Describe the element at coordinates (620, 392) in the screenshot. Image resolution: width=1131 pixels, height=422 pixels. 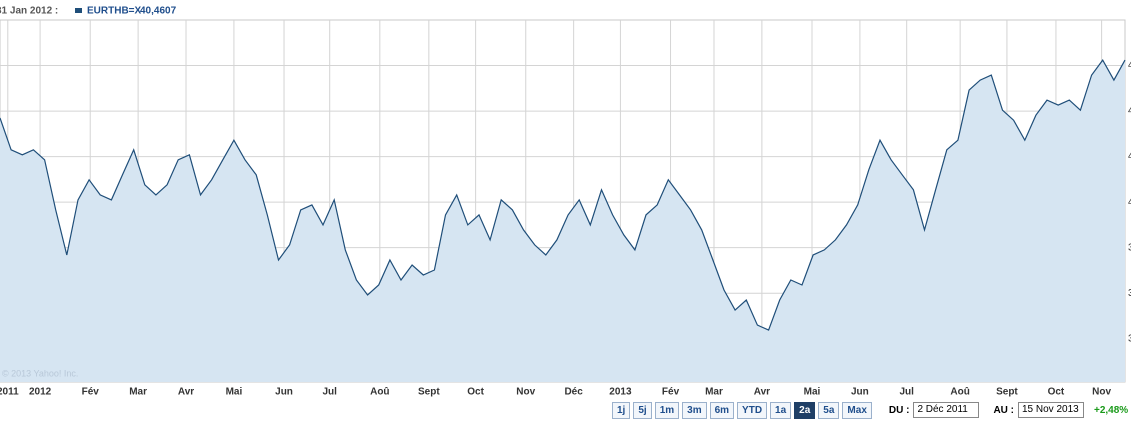
I see `x-tick-label: 2013` at that location.